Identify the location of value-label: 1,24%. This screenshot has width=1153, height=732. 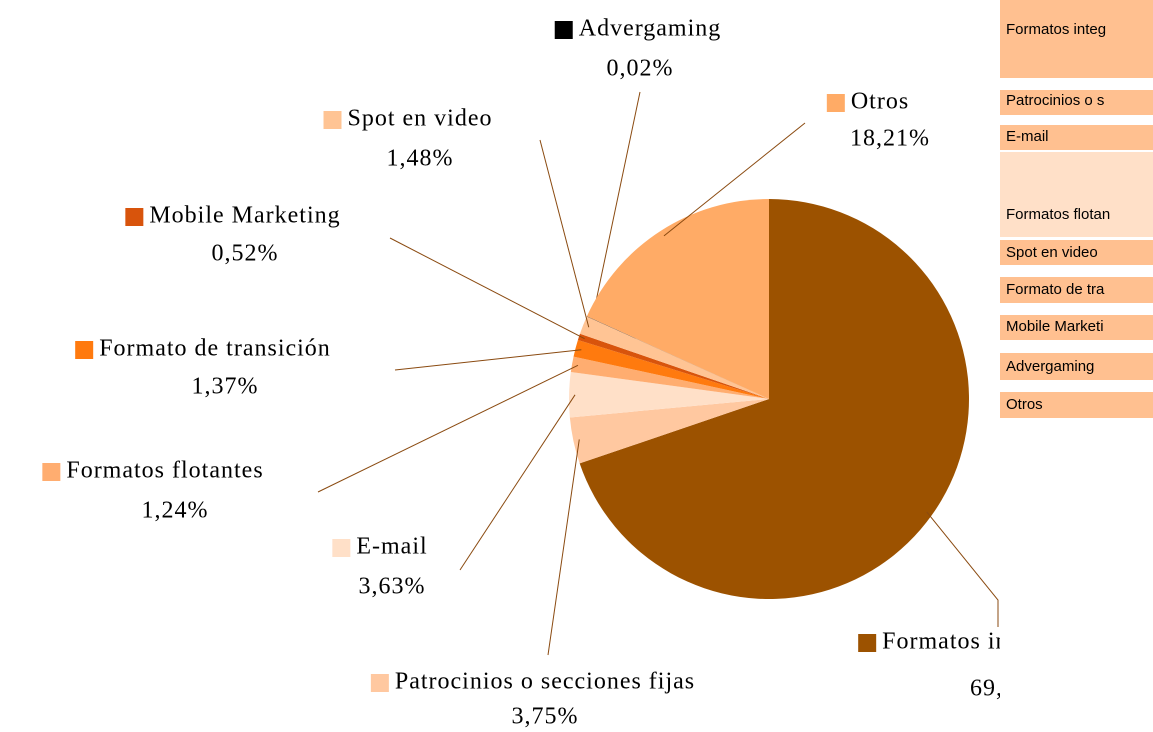
(175, 511).